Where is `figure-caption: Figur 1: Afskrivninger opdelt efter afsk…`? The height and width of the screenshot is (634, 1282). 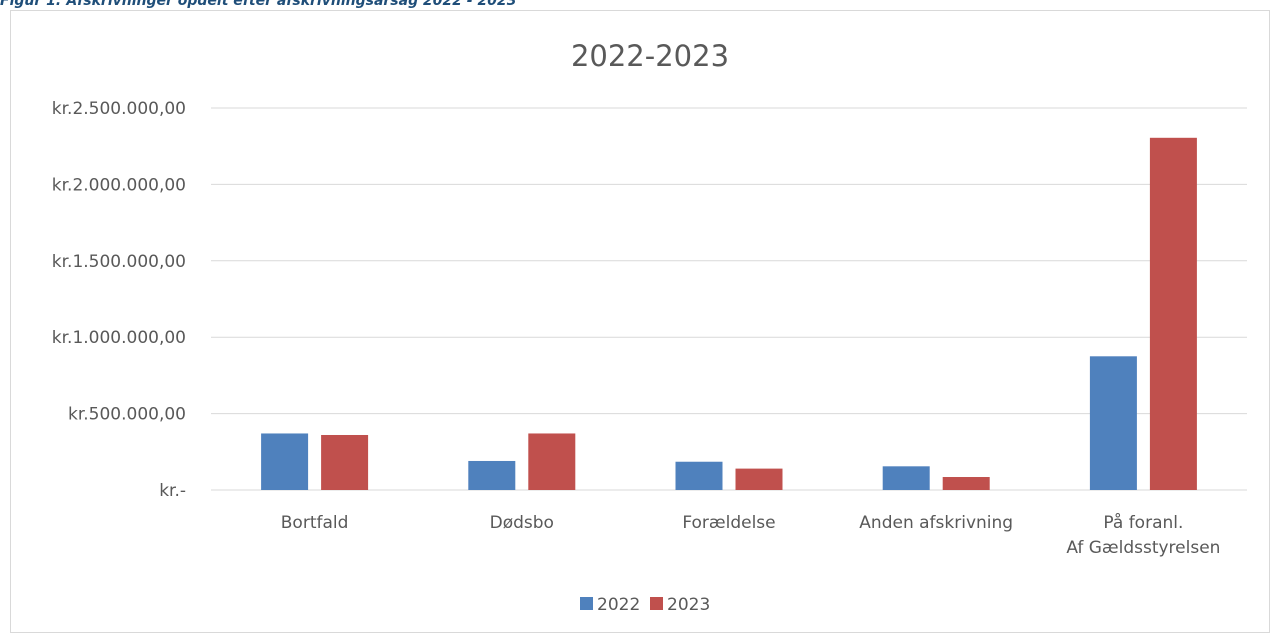 figure-caption: Figur 1: Afskrivninger opdelt efter afsk… is located at coordinates (258, 4).